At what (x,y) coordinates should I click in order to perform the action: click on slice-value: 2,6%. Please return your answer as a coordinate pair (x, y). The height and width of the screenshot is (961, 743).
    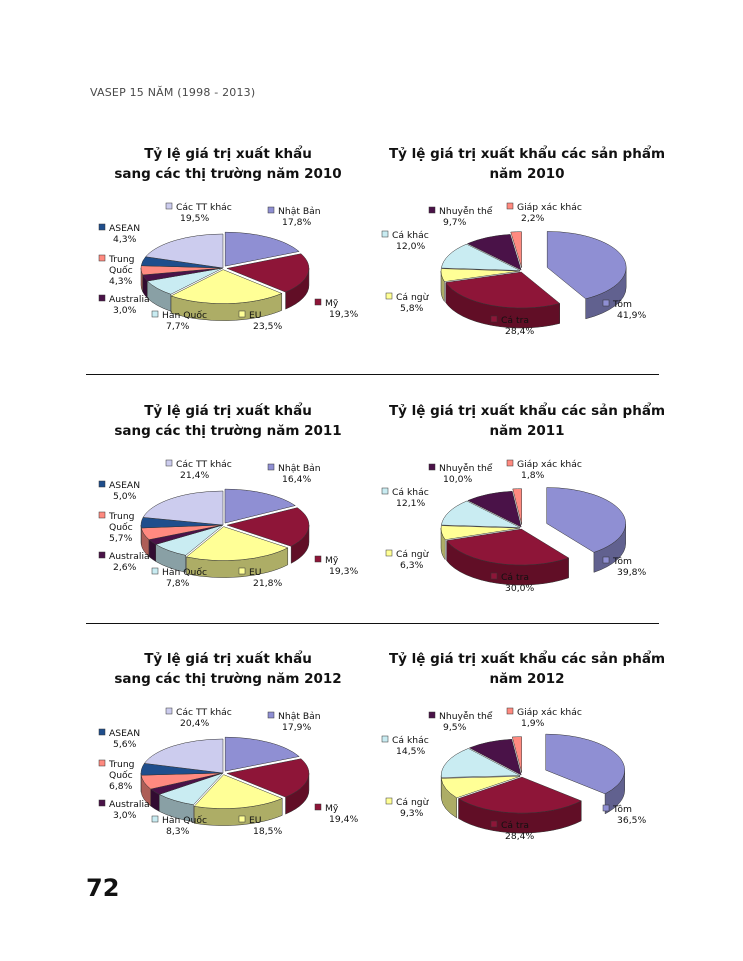
    Looking at the image, I should click on (125, 567).